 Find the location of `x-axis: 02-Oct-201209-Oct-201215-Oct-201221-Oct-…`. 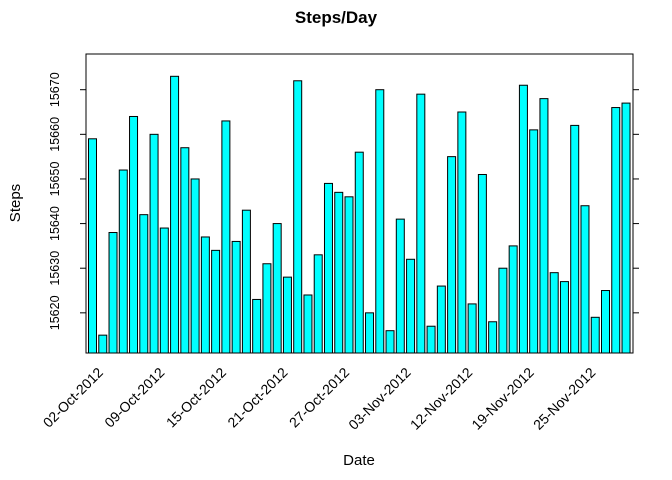

x-axis: 02-Oct-201209-Oct-201215-Oct-201221-Oct-… is located at coordinates (319, 398).